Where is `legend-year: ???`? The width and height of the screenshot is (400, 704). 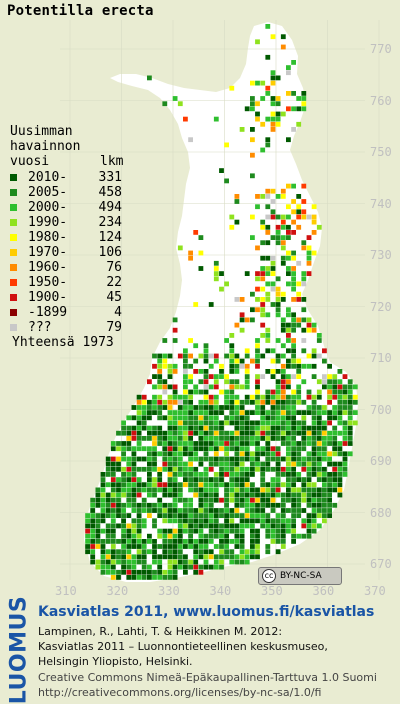
legend-year: ??? is located at coordinates (40, 327).